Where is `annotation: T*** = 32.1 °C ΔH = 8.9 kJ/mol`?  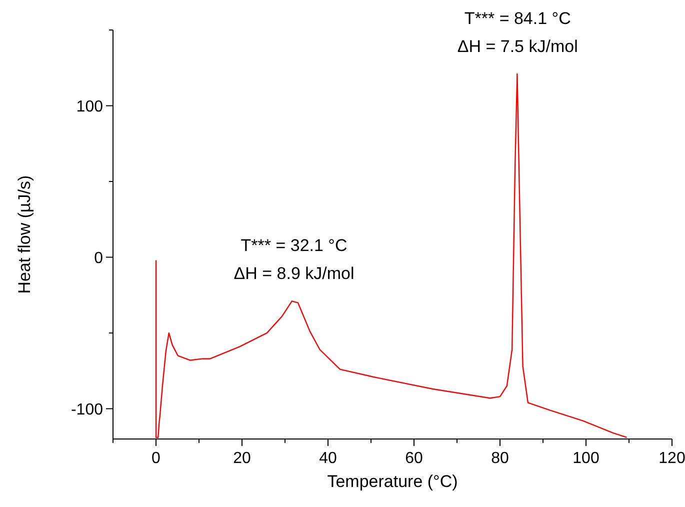 annotation: T*** = 32.1 °C ΔH = 8.9 kJ/mol is located at coordinates (294, 260).